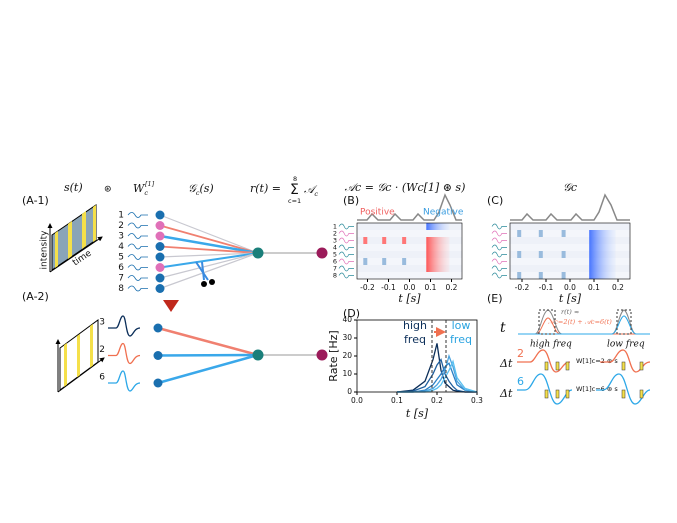 Image resolution: width=677 pixels, height=523 pixels. What do you see at coordinates (206, 188) in the screenshot?
I see `g-arg: (s)` at bounding box center [206, 188].